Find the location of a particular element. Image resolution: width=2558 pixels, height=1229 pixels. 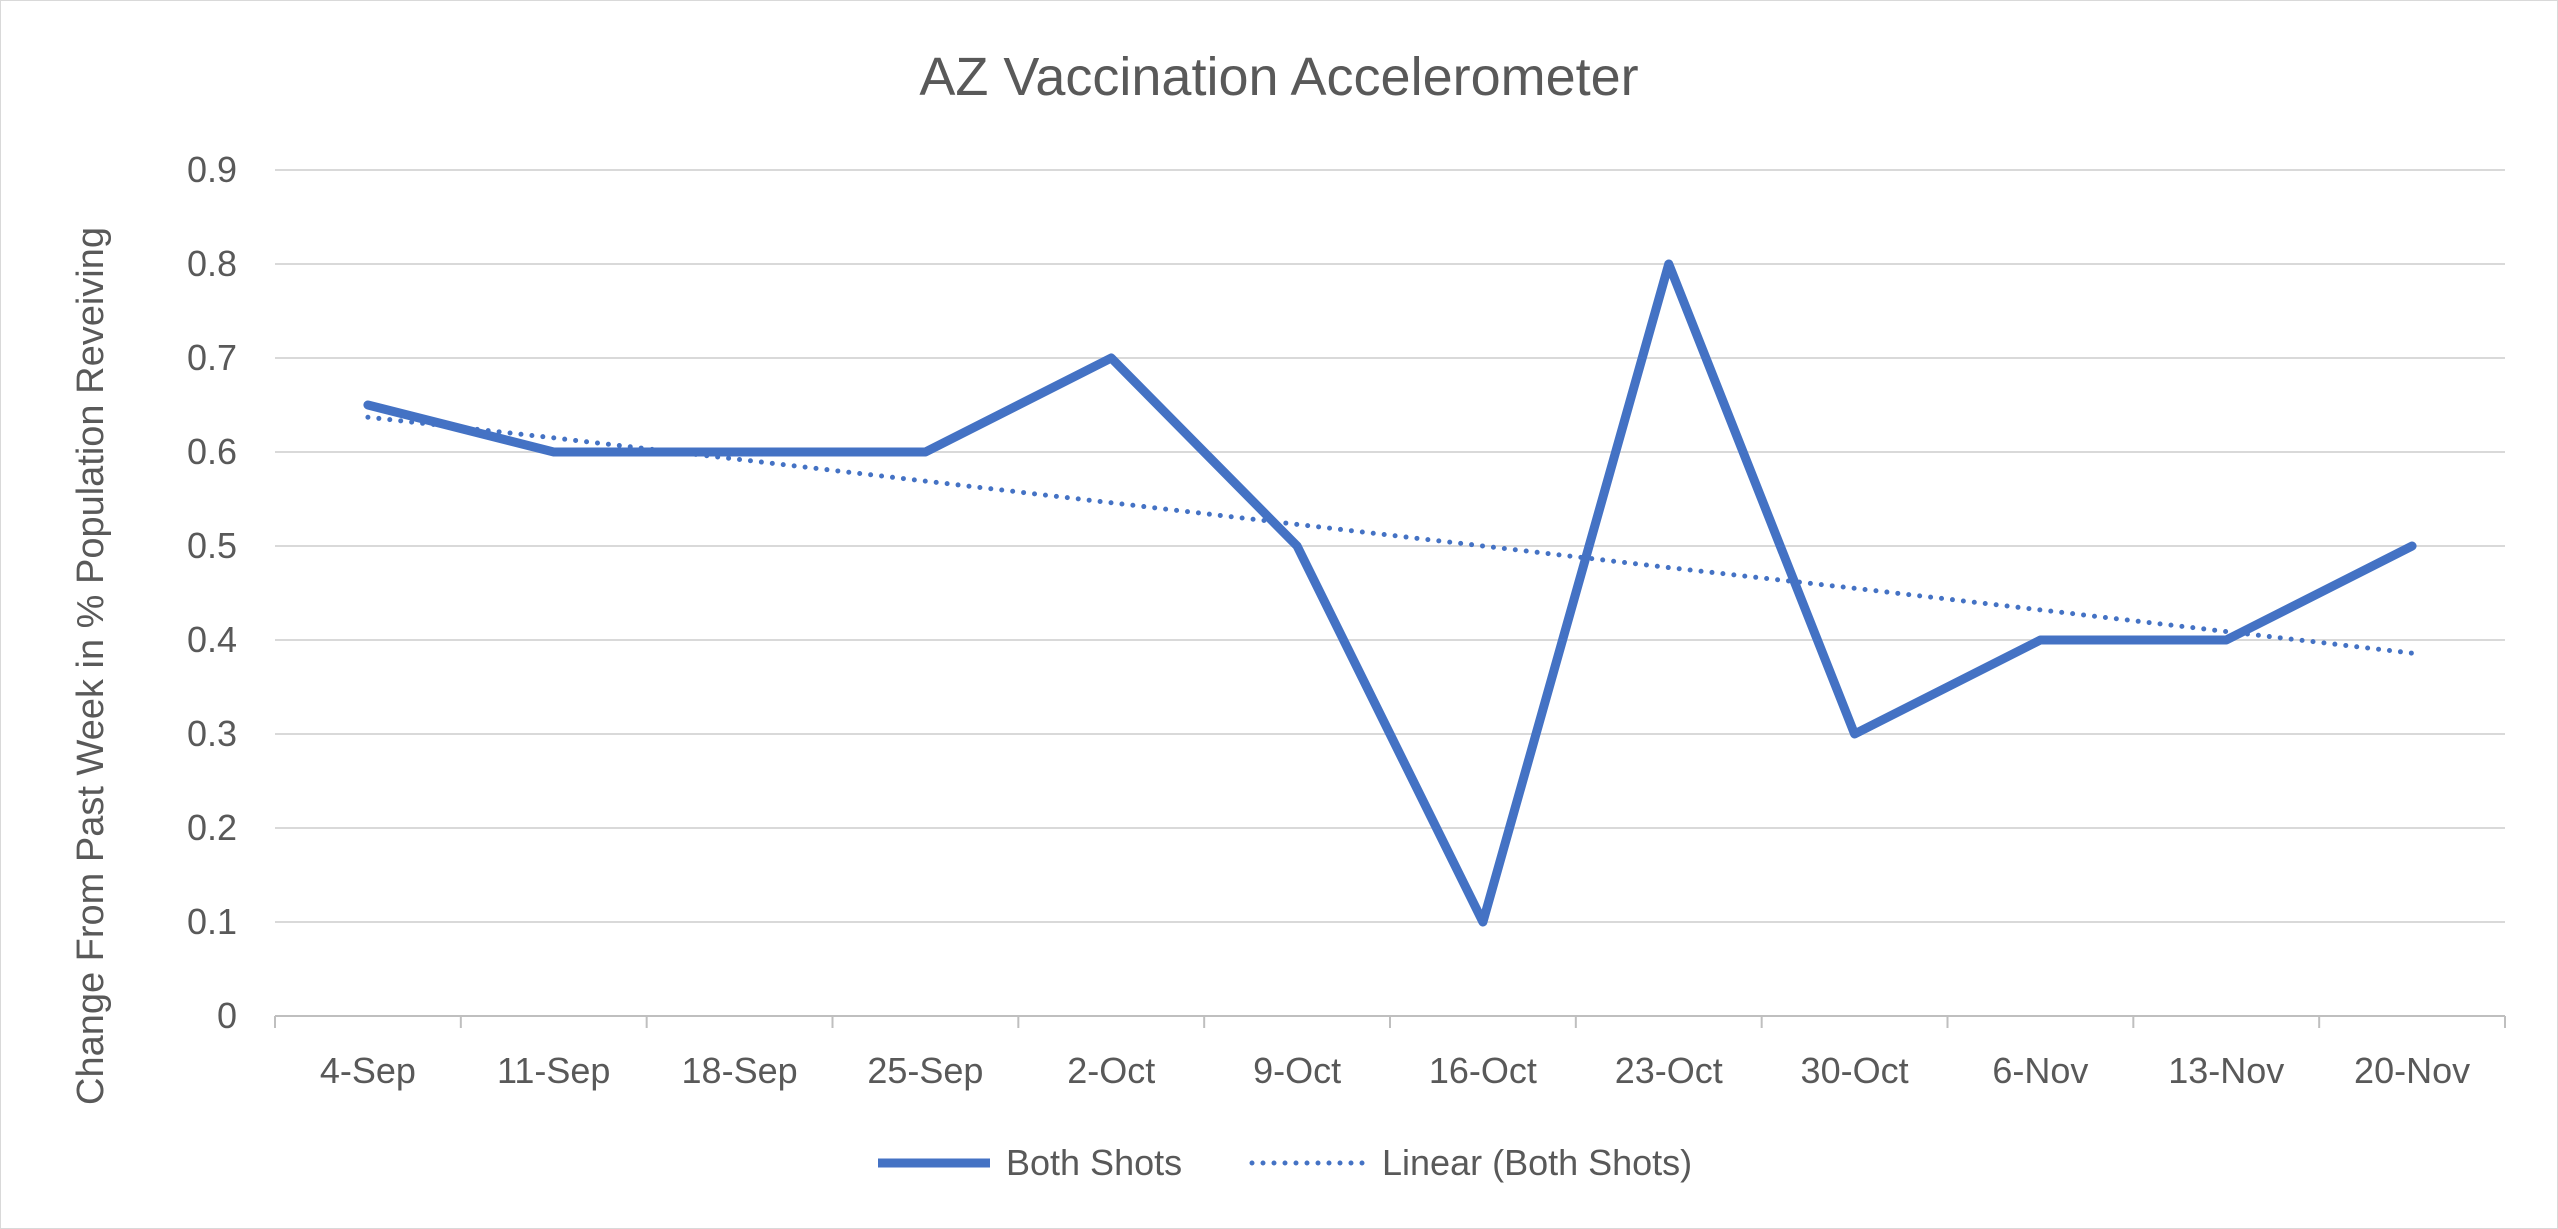

x-tick-label: 25-Sep is located at coordinates (925, 1070).